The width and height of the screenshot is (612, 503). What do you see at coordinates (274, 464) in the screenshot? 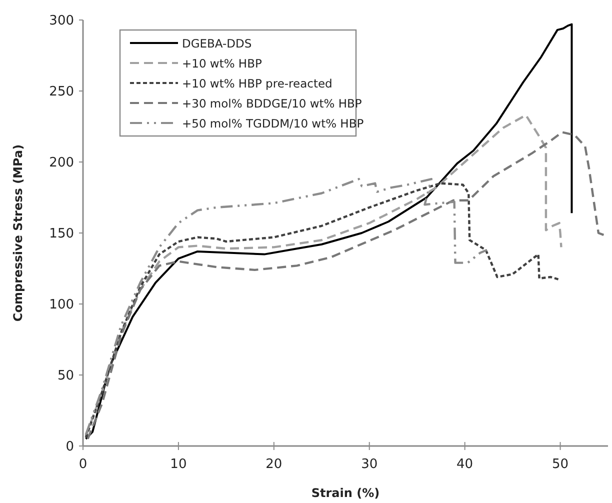
I see `x-tick-label: 20` at bounding box center [274, 464].